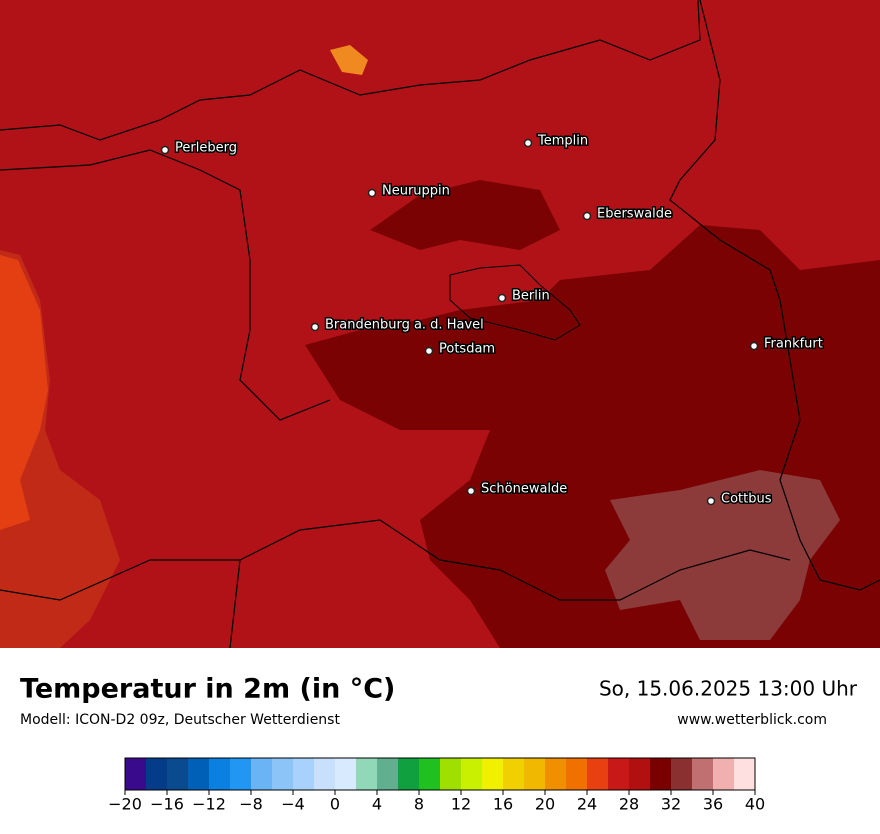  Describe the element at coordinates (562, 141) in the screenshot. I see `city-label: Templin` at that location.